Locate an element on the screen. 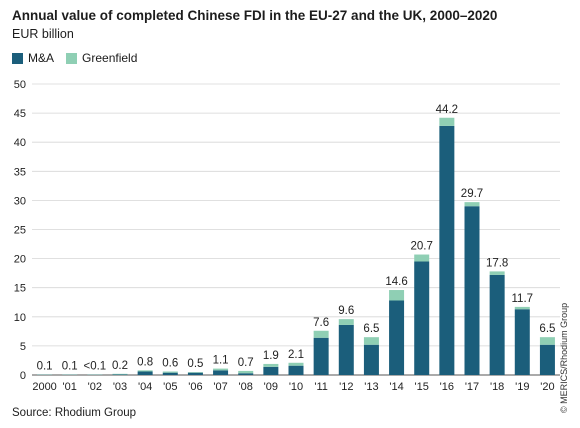  legend-item-greenfield: Greenfield is located at coordinates (101, 58).